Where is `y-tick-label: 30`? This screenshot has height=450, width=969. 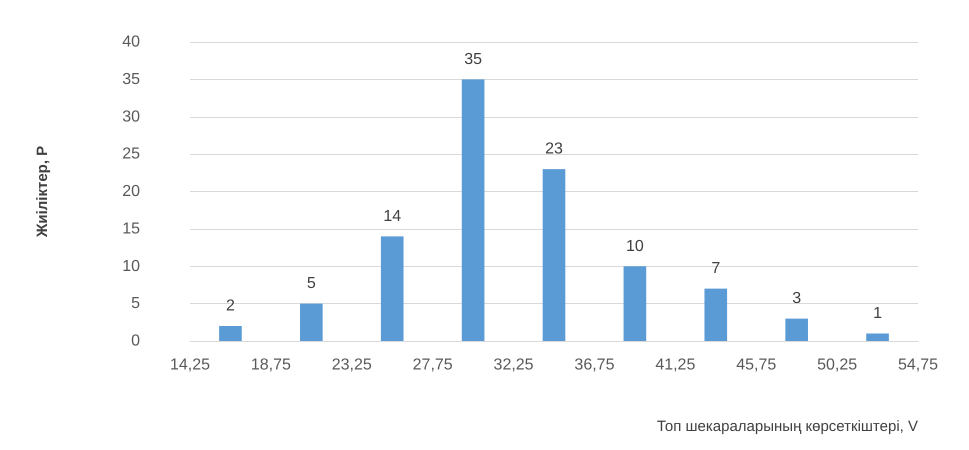
y-tick-label: 30 is located at coordinates (131, 117).